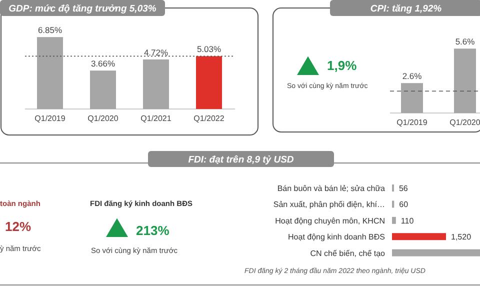 Image resolution: width=480 pixels, height=288 pixels. I want to click on data-label: 60, so click(404, 205).